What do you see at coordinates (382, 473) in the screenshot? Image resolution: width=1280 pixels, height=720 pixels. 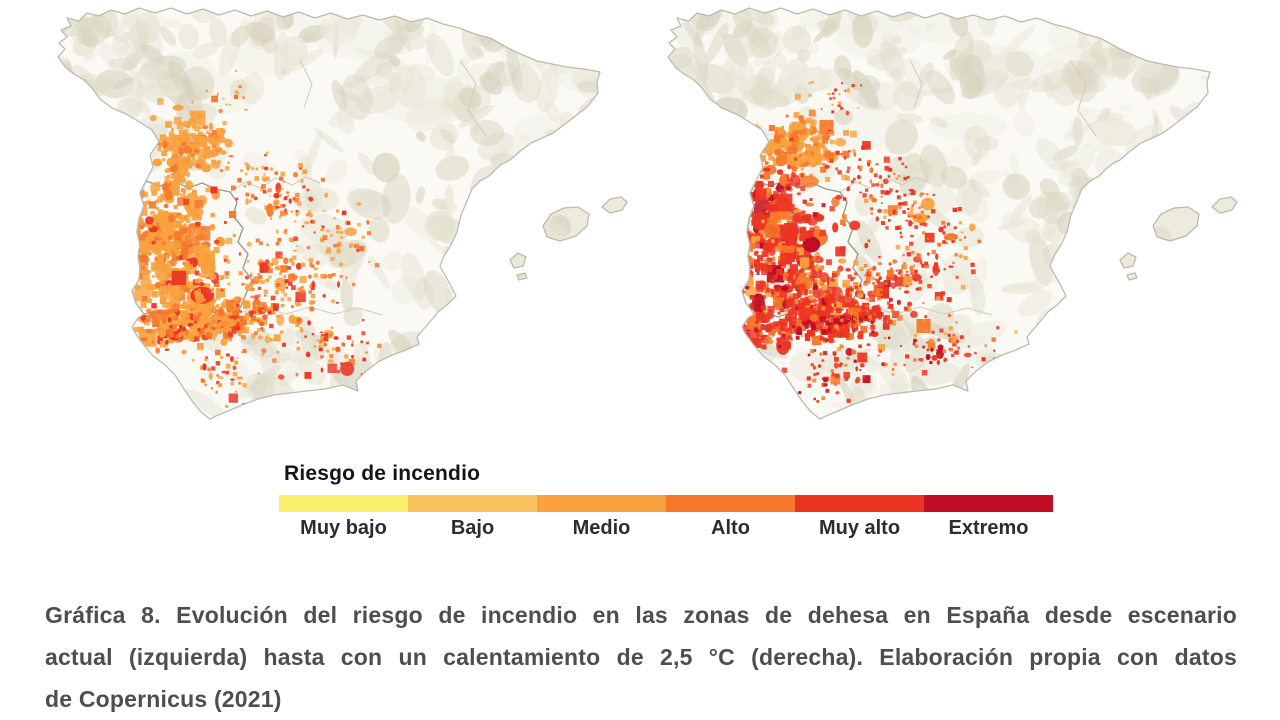 I see `legend-title: Riesgo de incendio` at bounding box center [382, 473].